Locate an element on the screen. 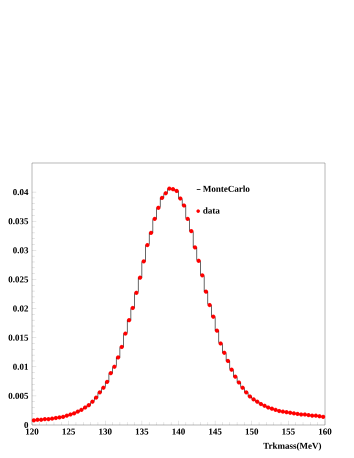 This screenshot has height=458, width=354. x-tick-label: 145 is located at coordinates (215, 431).